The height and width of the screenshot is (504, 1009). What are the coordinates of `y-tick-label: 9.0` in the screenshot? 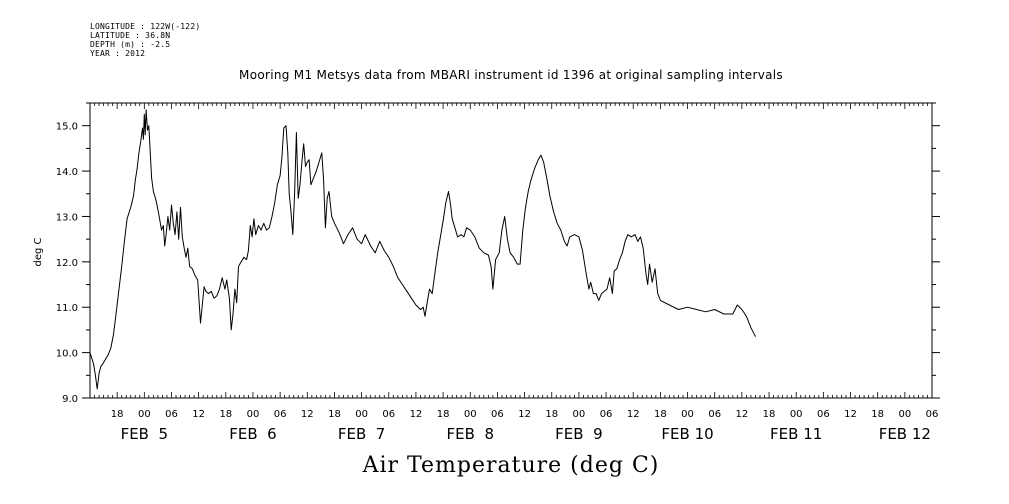 It's located at (70, 399).